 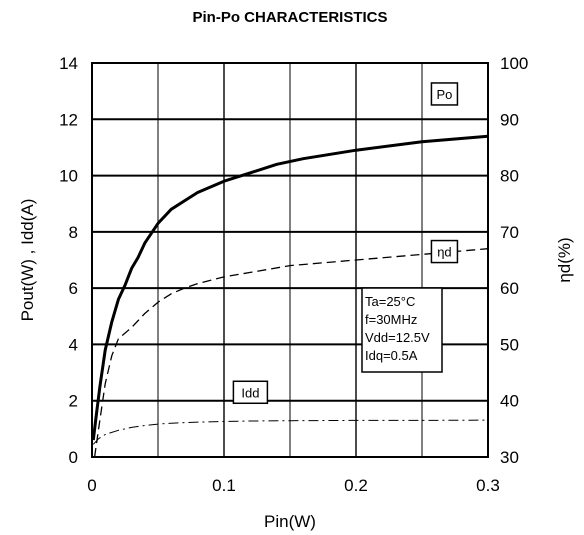 What do you see at coordinates (293, 485) in the screenshot?
I see `x-tick-labels: 0 0.1 0.2 0.3` at bounding box center [293, 485].